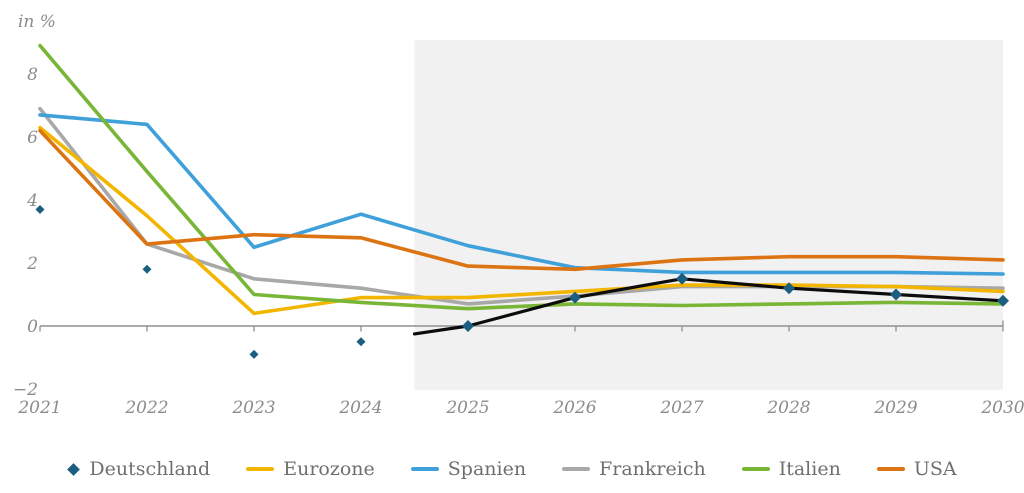 This screenshot has height=493, width=1024. What do you see at coordinates (681, 408) in the screenshot?
I see `x-axis-label: 2027` at bounding box center [681, 408].